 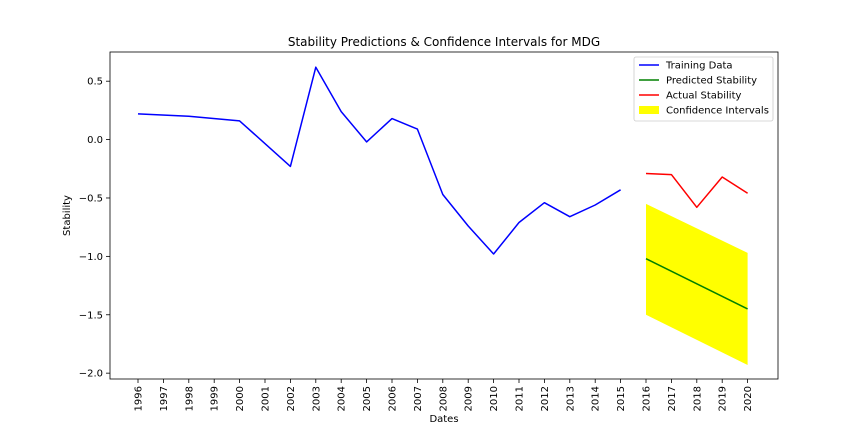 I want to click on x-tick-label: 2011, so click(x=520, y=398).